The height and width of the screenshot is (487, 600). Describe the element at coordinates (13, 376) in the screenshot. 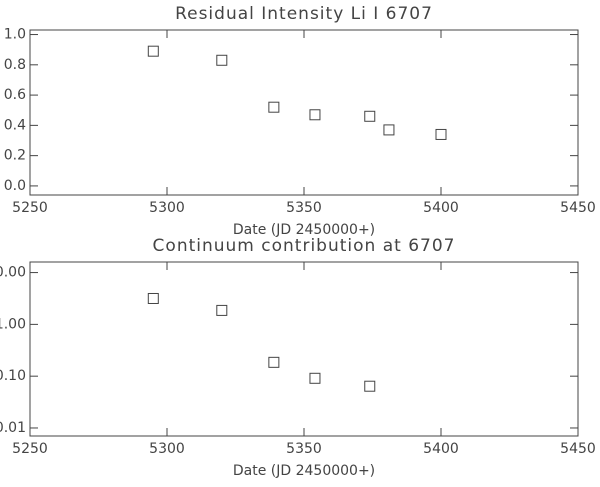

I see `y-tick-label: 0.10` at that location.